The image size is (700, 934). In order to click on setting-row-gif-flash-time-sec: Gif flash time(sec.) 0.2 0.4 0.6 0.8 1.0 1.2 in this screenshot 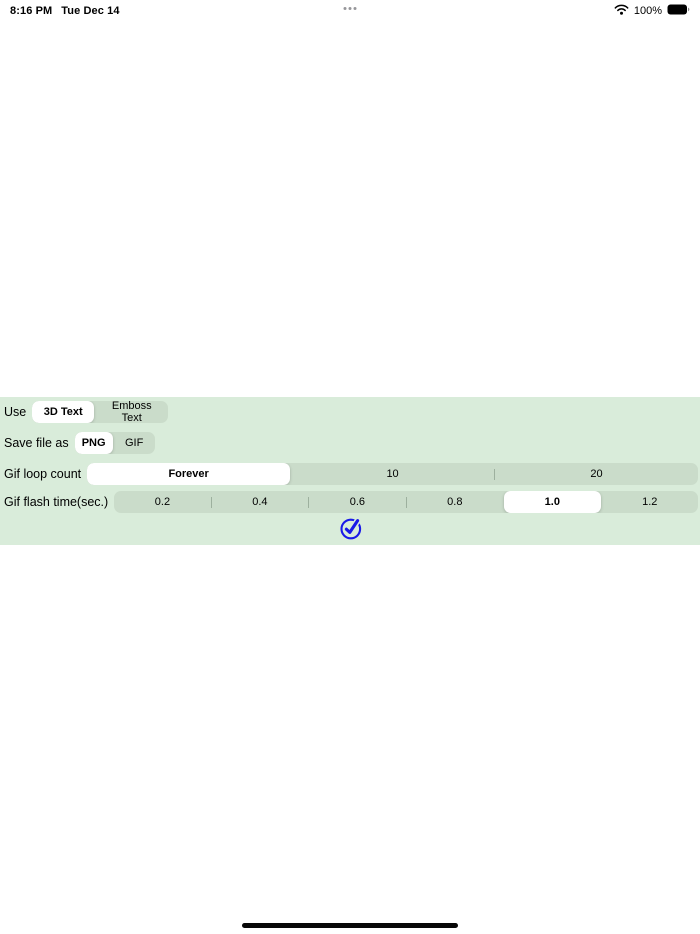, I will do `click(351, 502)`.